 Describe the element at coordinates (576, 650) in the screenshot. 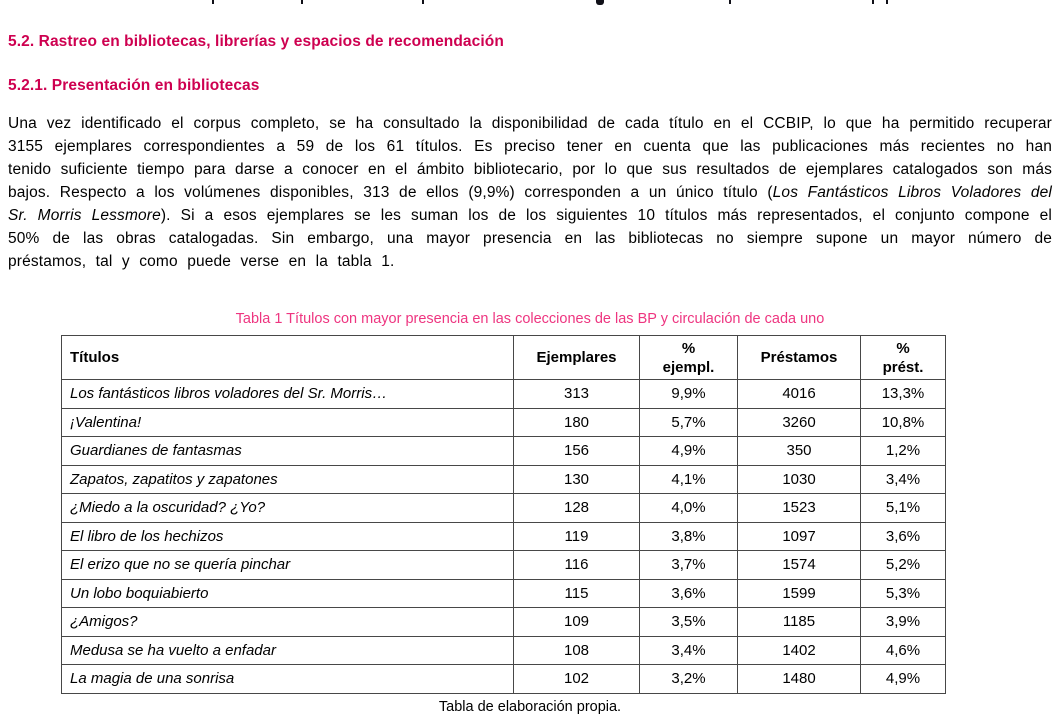

I see `cell-ejemplares: 108` at that location.